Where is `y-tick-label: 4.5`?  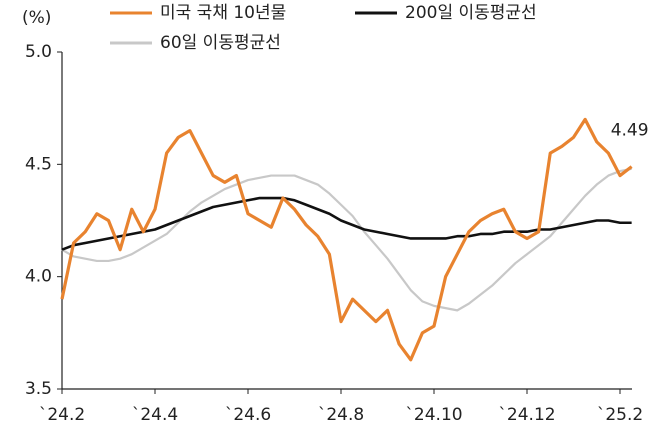
y-tick-label: 4.5 is located at coordinates (38, 164).